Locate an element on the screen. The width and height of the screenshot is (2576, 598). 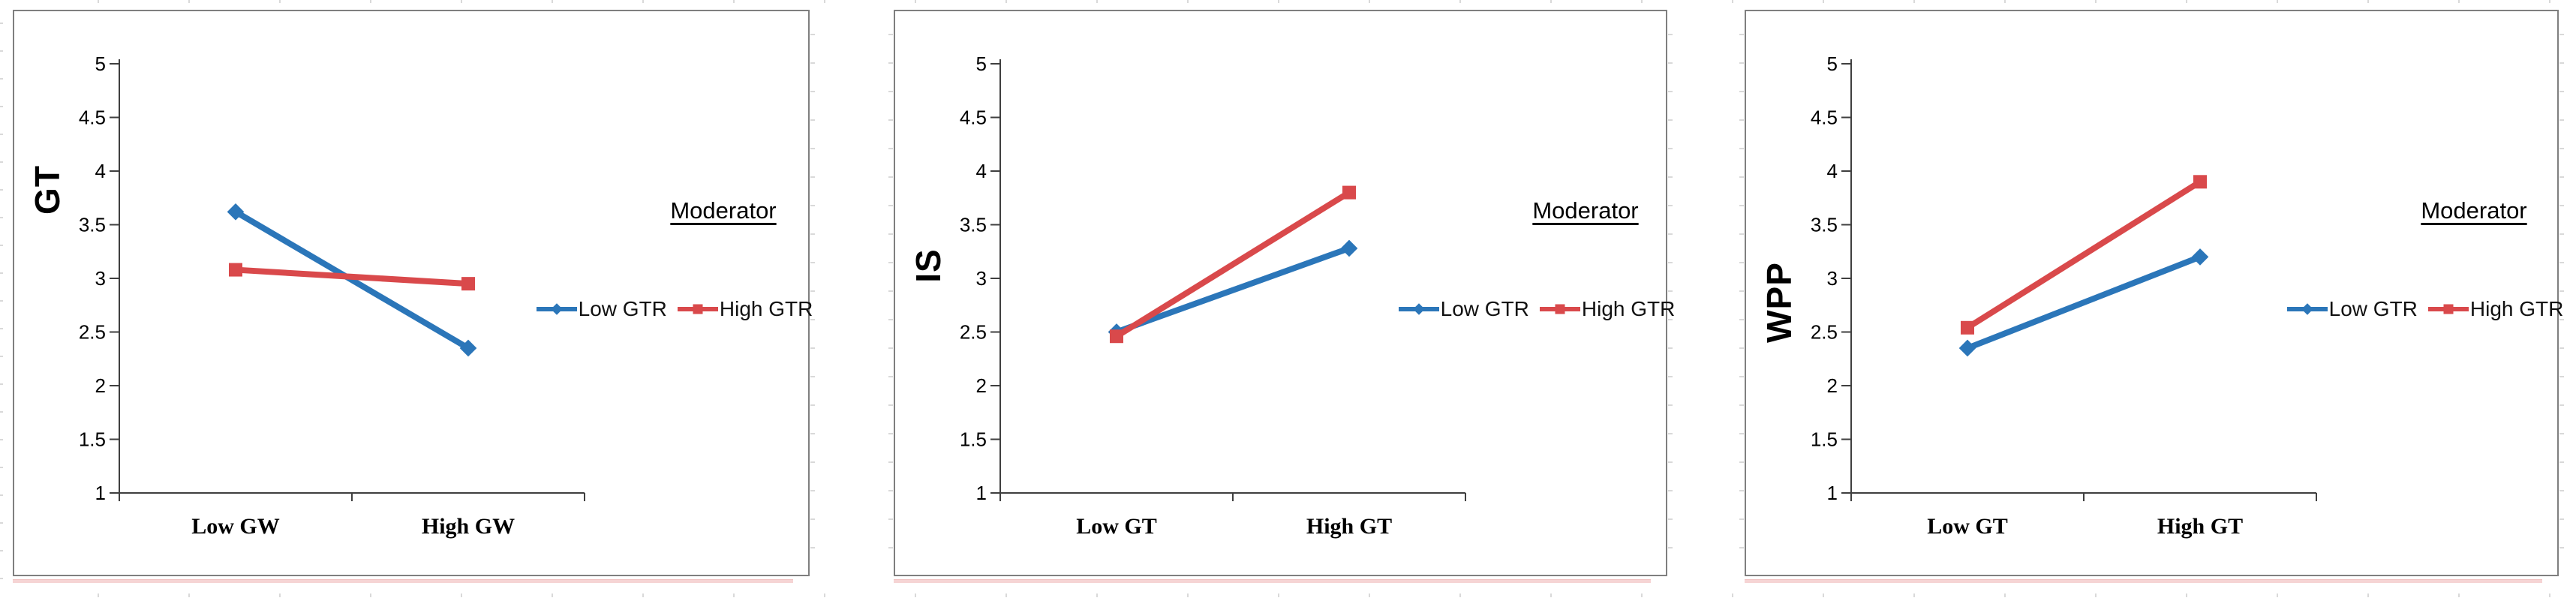
legend-label-low-gtr: Low GTR is located at coordinates (2373, 308).